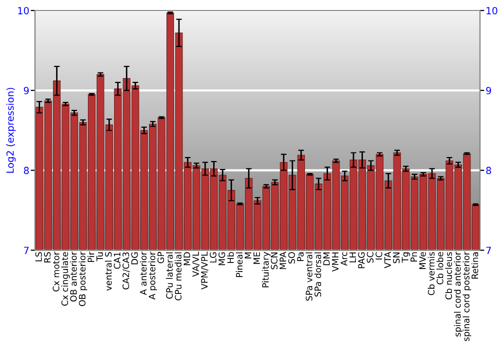  I want to click on x-tick-label: MG, so click(222, 259).